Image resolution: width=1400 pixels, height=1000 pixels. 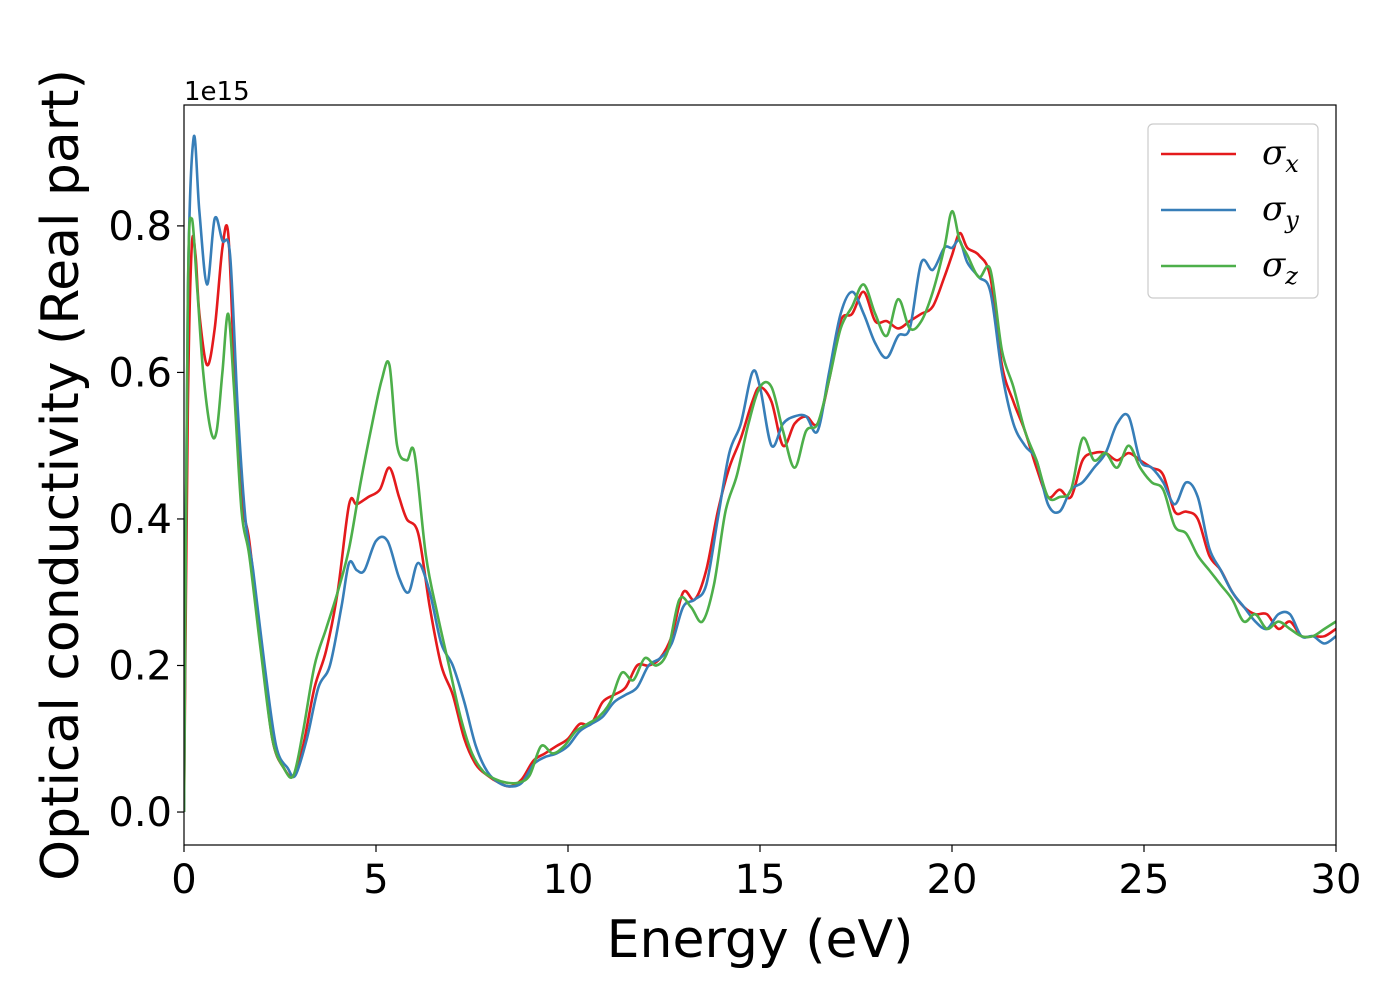 I want to click on y-tick-label: 0.0, so click(x=140, y=813).